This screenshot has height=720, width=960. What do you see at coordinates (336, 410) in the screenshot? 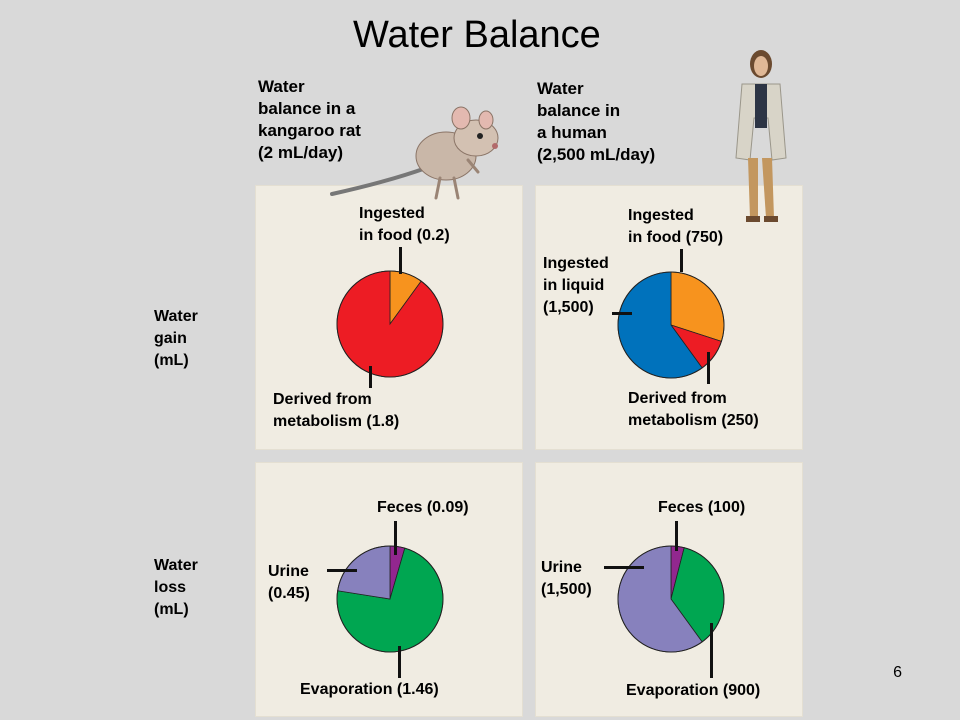
I see `label-rat-gain-metabolism: Derived from metabolism (1.8)` at bounding box center [336, 410].